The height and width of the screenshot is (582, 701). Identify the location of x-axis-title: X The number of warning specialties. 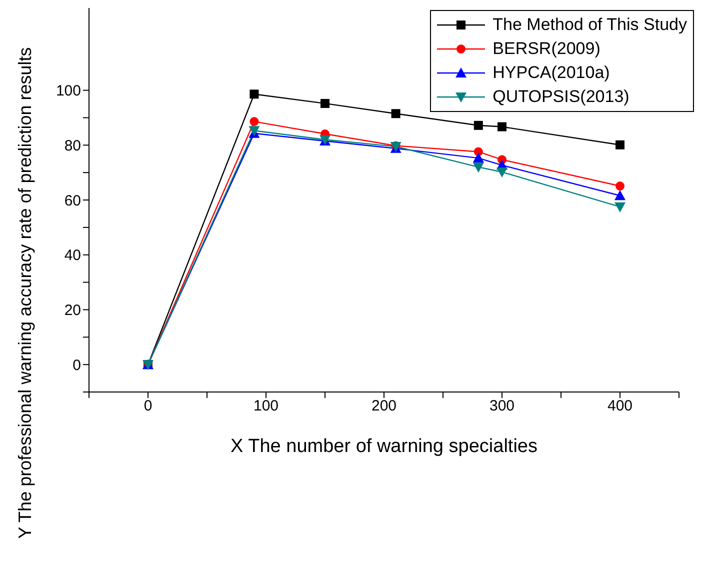
(384, 446).